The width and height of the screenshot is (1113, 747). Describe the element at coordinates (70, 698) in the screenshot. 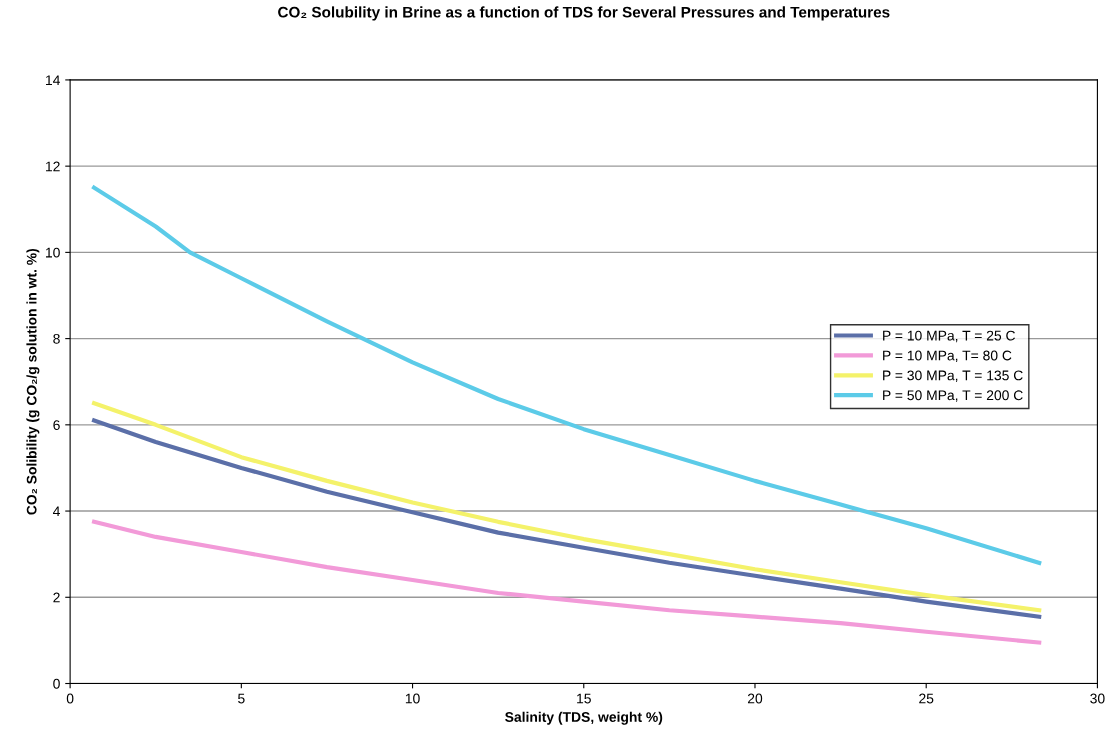

I see `x-tick-label: 0` at that location.